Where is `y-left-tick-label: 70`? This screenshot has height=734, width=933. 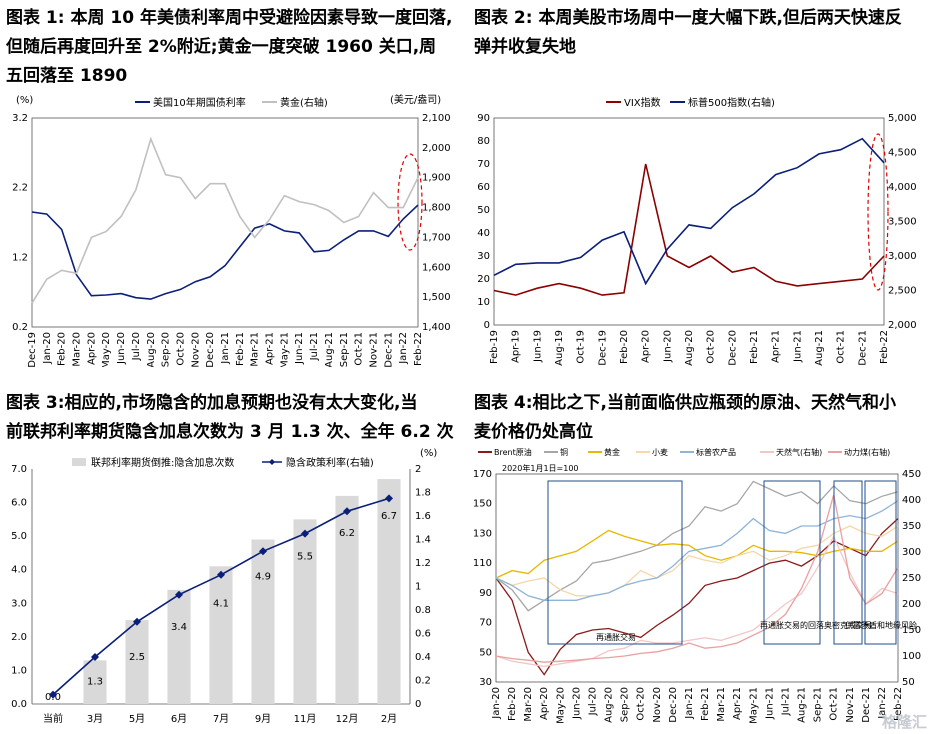 y-left-tick-label: 70 is located at coordinates (483, 164).